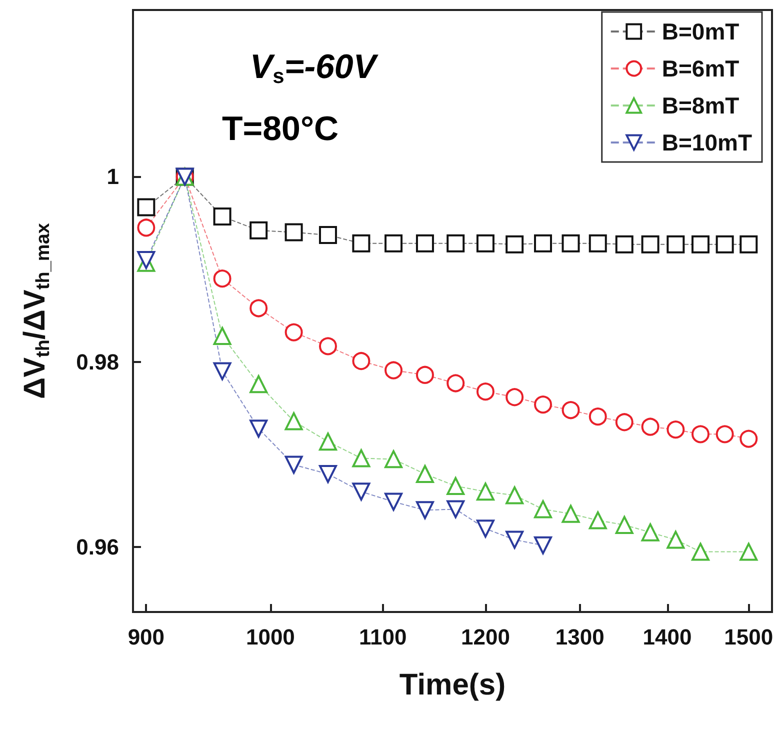  I want to click on y-tick-label: 0.98, so click(97, 361).